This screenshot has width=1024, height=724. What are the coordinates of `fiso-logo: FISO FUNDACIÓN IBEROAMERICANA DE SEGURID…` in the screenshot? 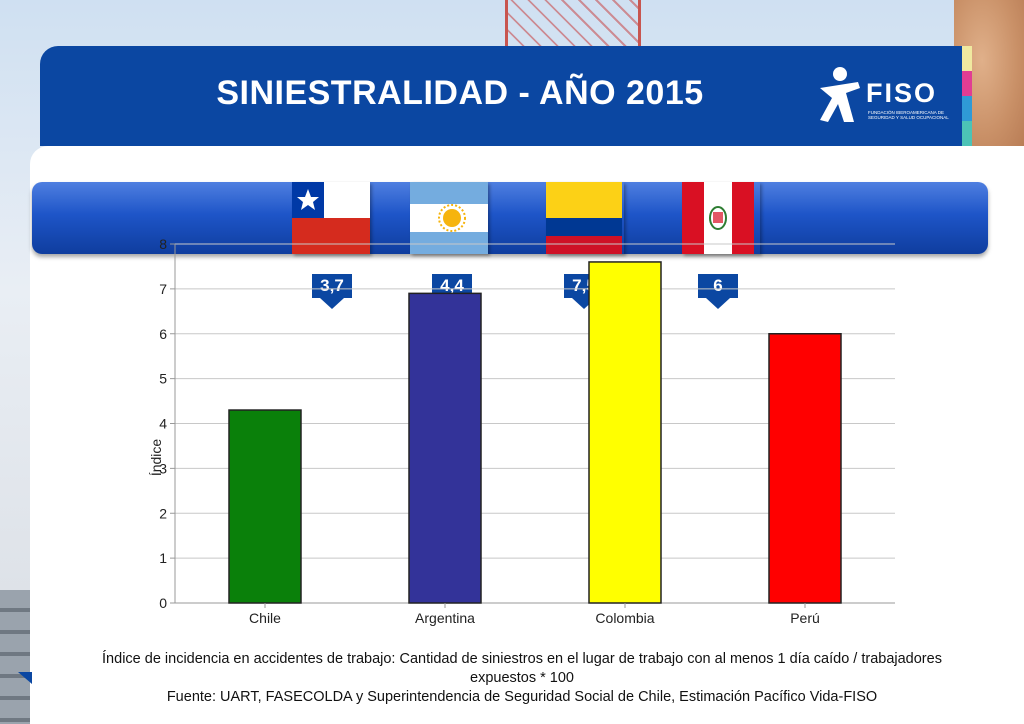 It's located at (888, 97).